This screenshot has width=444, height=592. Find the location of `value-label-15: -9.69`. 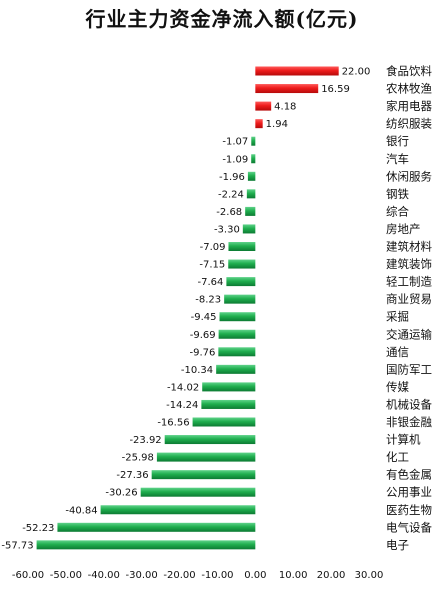

value-label-15: -9.69 is located at coordinates (203, 335).